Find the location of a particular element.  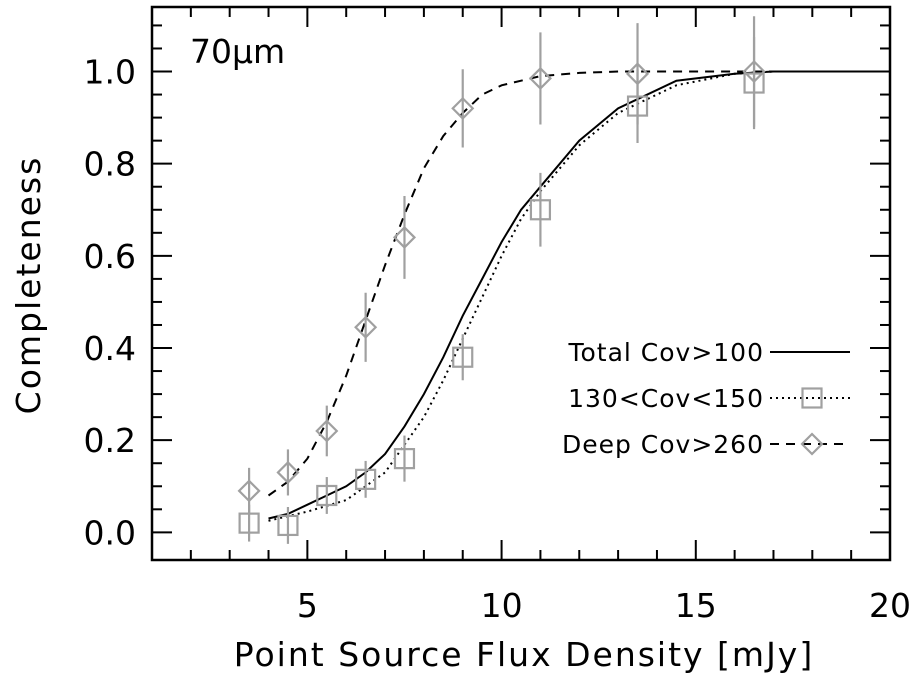

y-tick-label: 0.6 is located at coordinates (110, 256).